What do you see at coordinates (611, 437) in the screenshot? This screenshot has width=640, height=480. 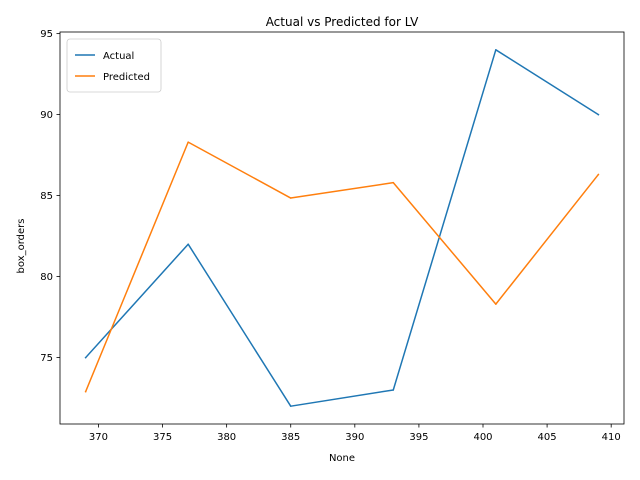 I see `x-tick-label: 410` at bounding box center [611, 437].